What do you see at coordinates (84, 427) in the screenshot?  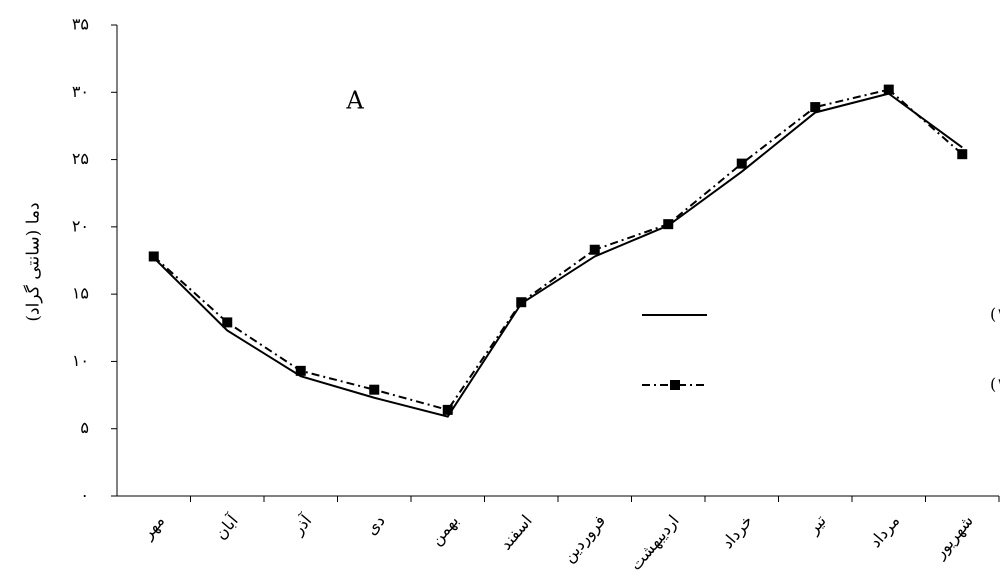 I see `y-tick-label: ۵` at bounding box center [84, 427].